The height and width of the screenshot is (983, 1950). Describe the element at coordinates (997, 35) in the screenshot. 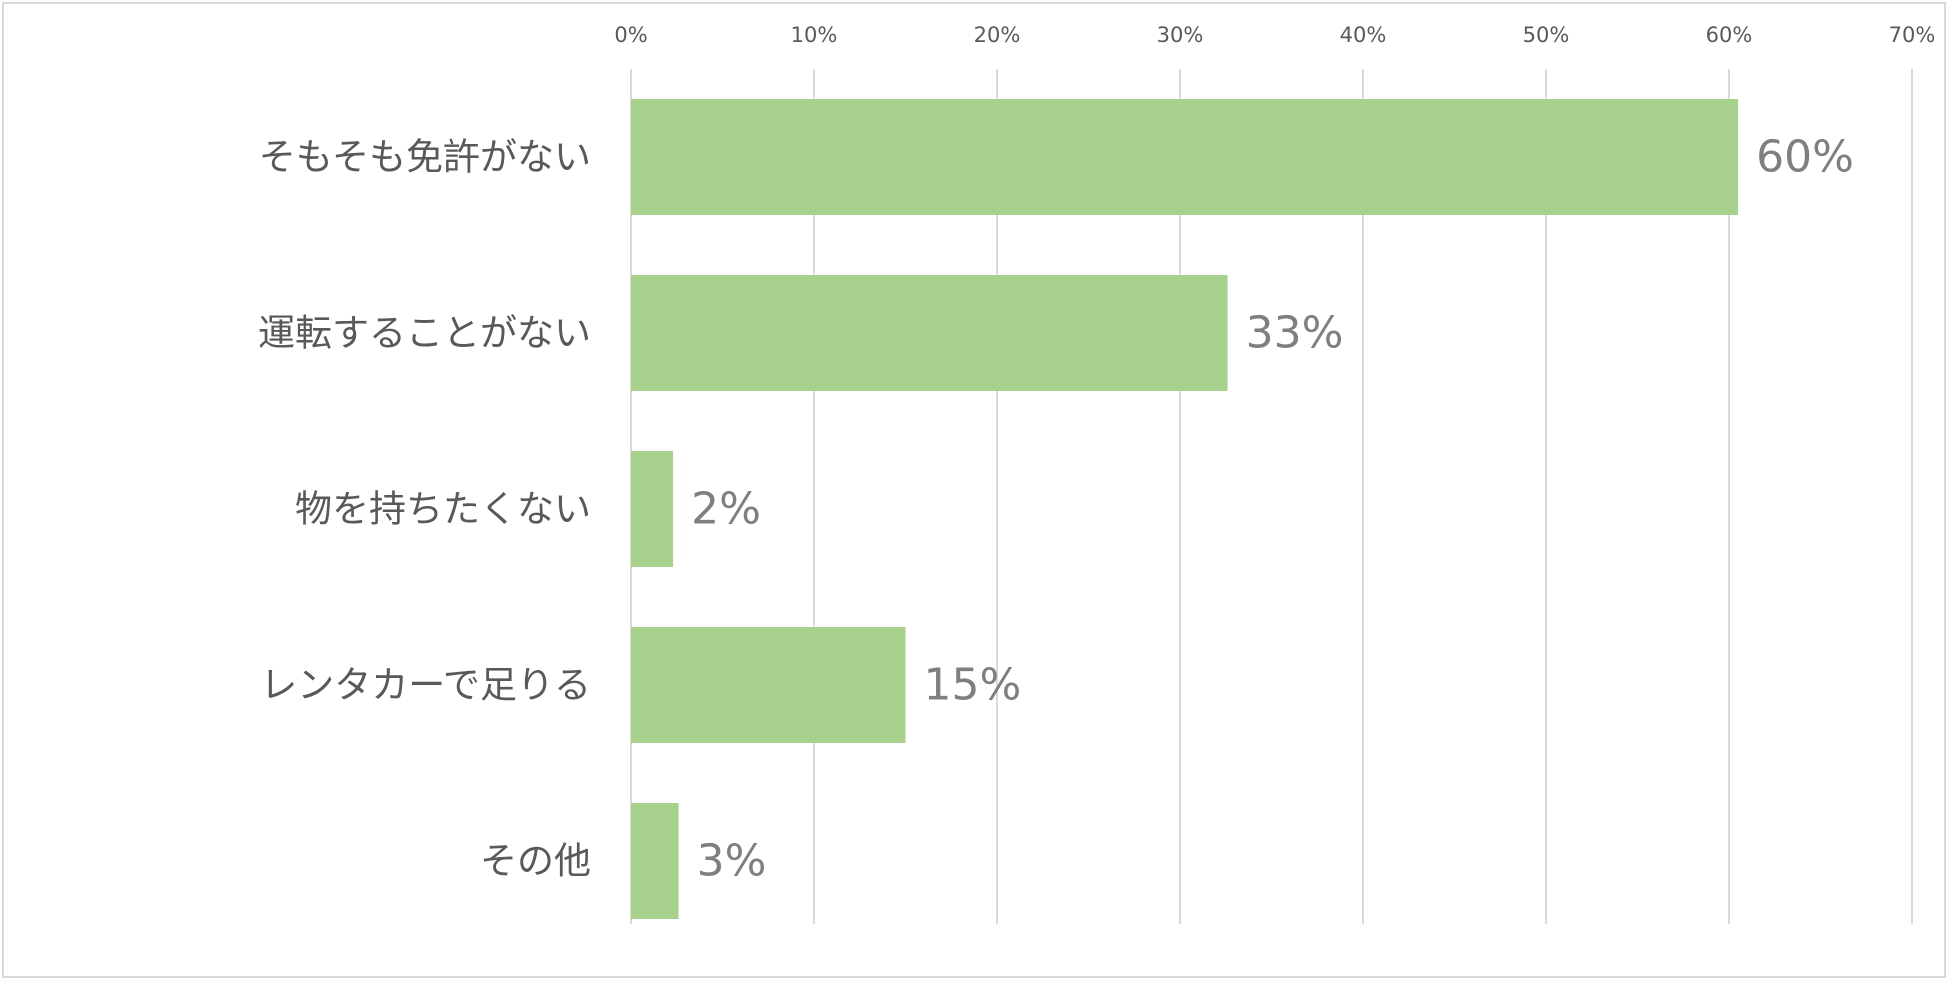

I see `x-tick-label: 20%` at that location.